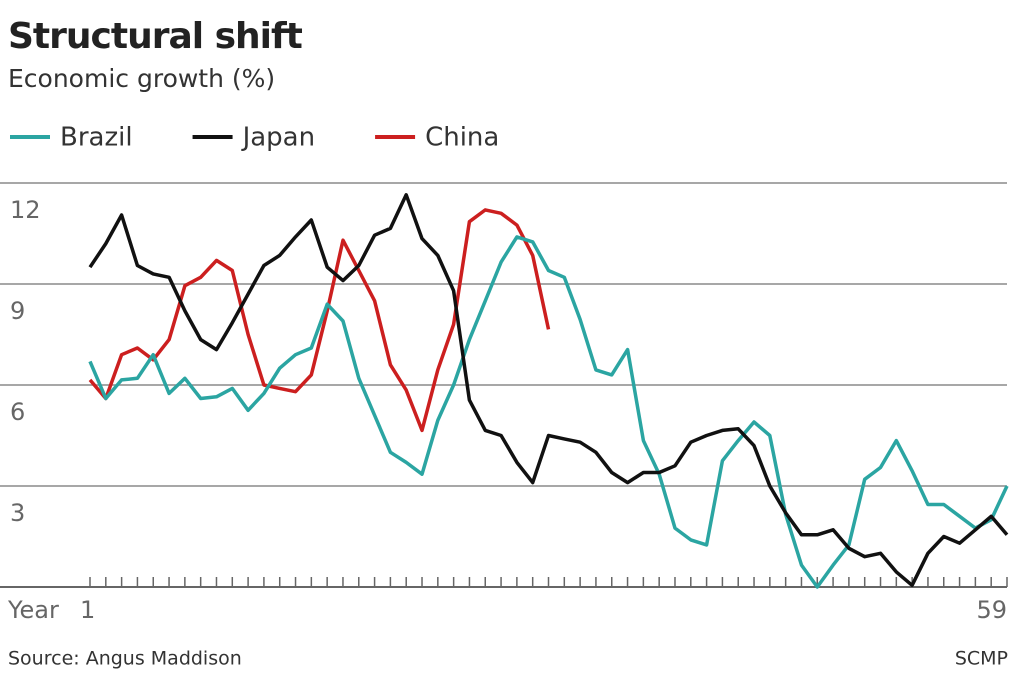  Describe the element at coordinates (991, 610) in the screenshot. I see `x-tick-label: 59` at that location.